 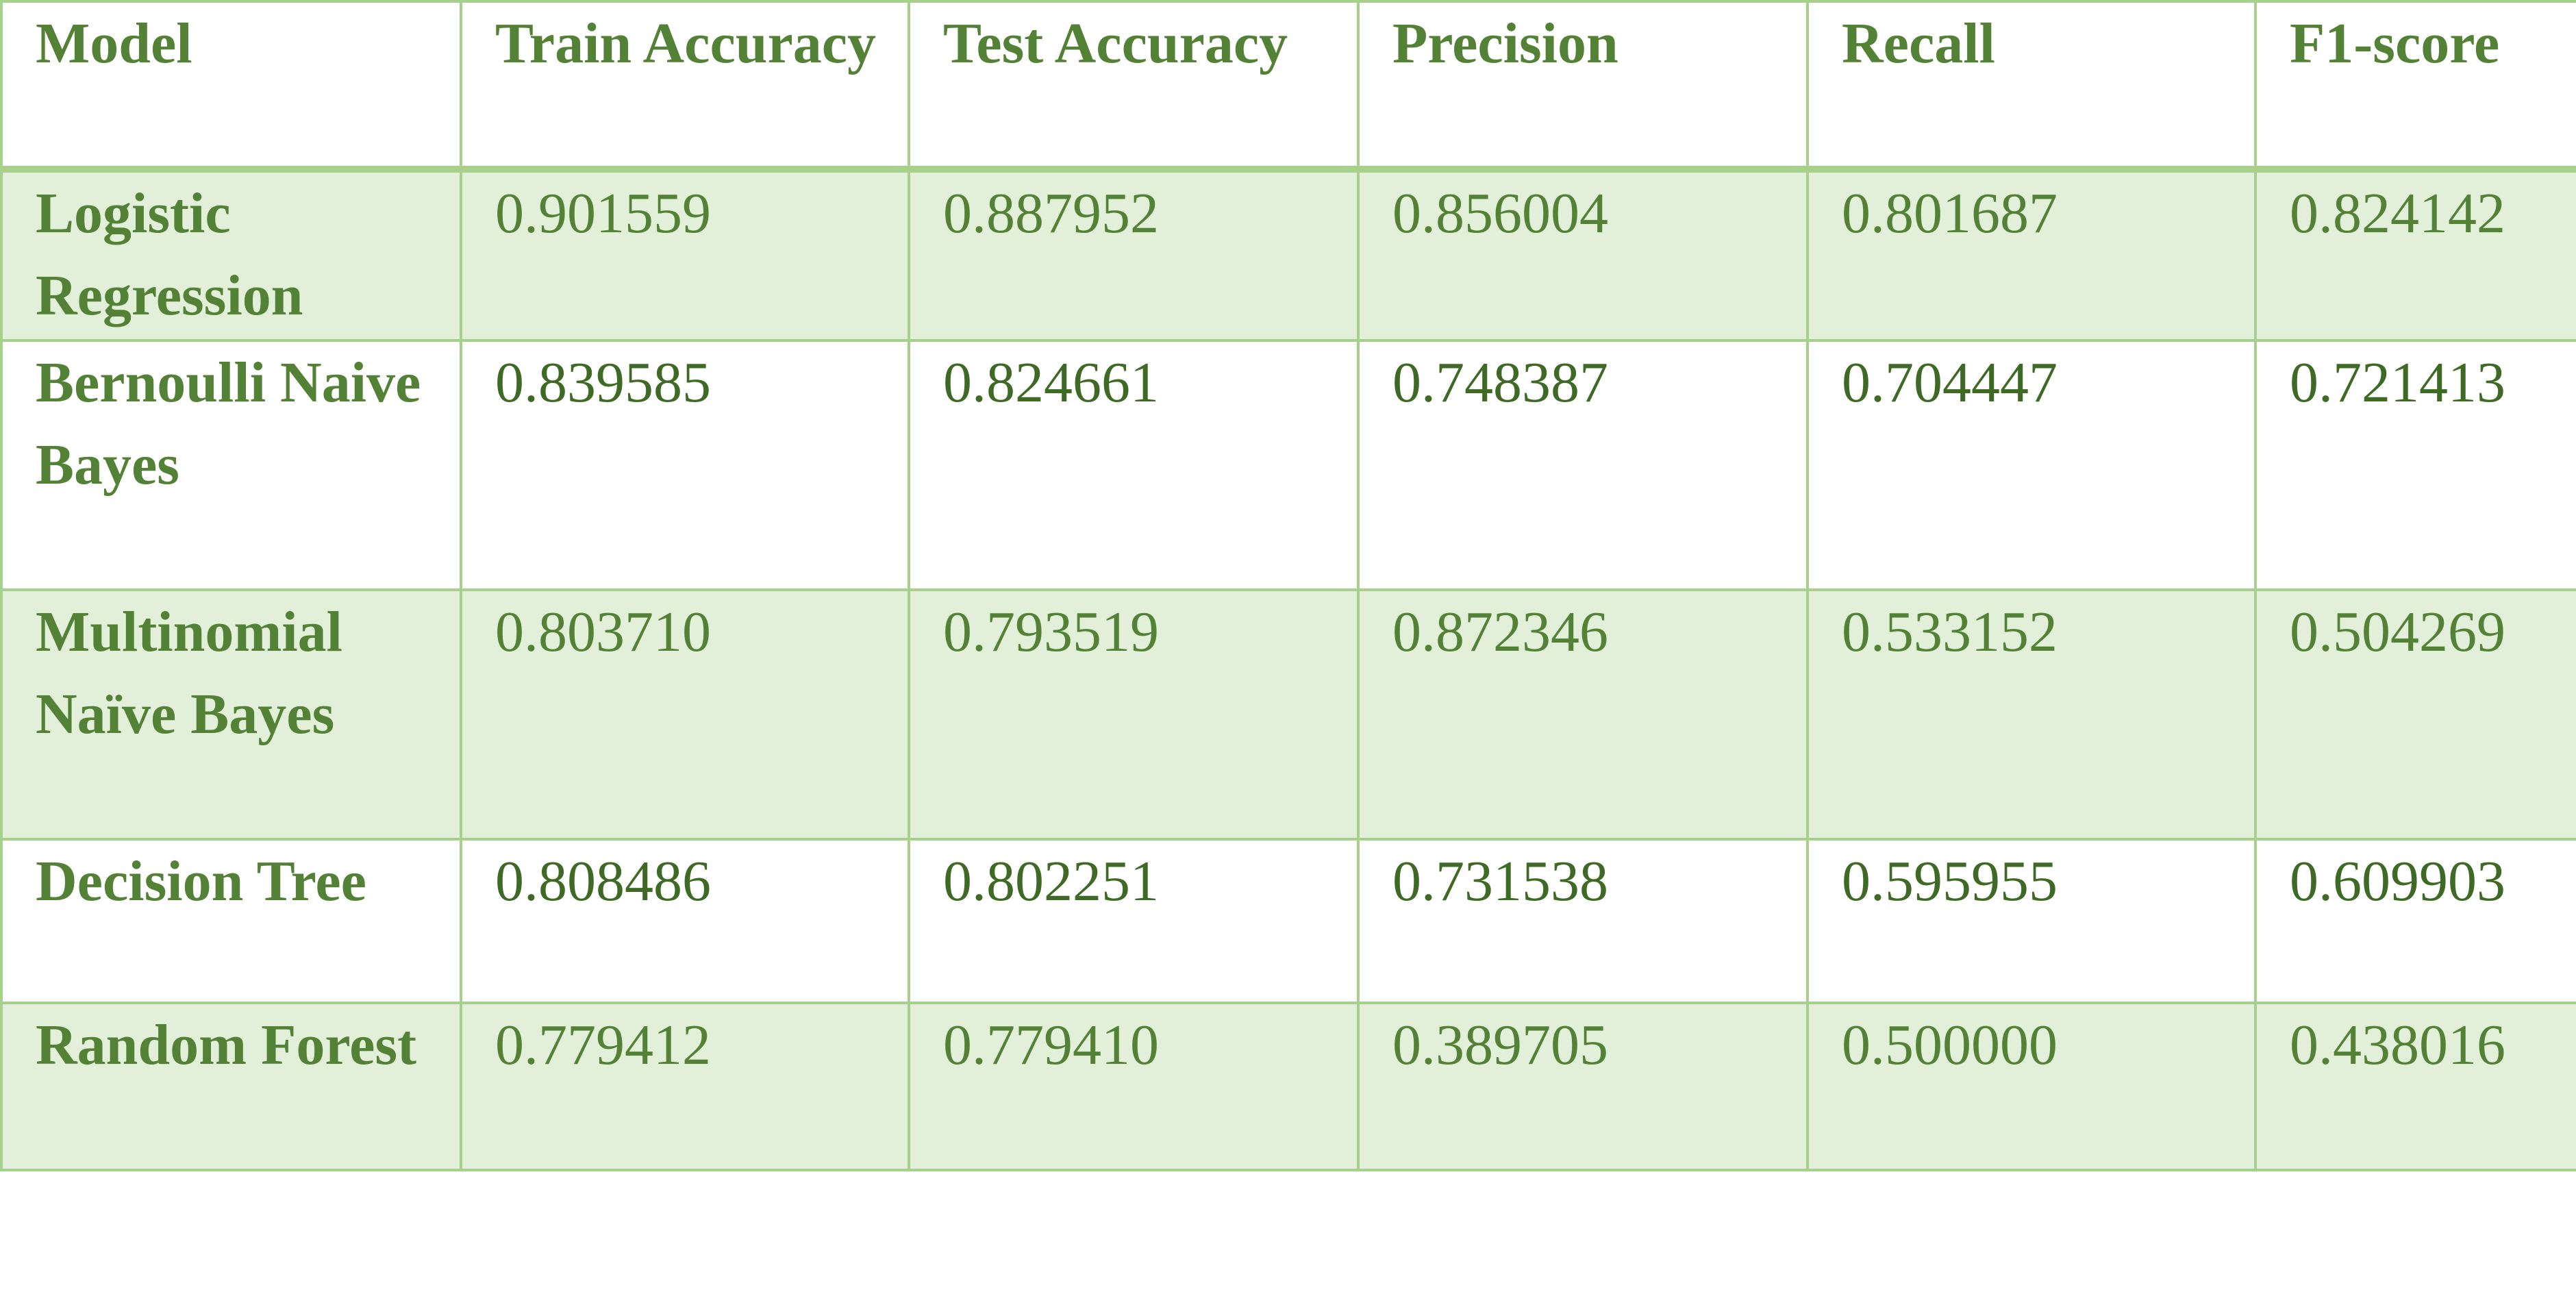 I want to click on column-header-precision: Precision, so click(x=1583, y=87).